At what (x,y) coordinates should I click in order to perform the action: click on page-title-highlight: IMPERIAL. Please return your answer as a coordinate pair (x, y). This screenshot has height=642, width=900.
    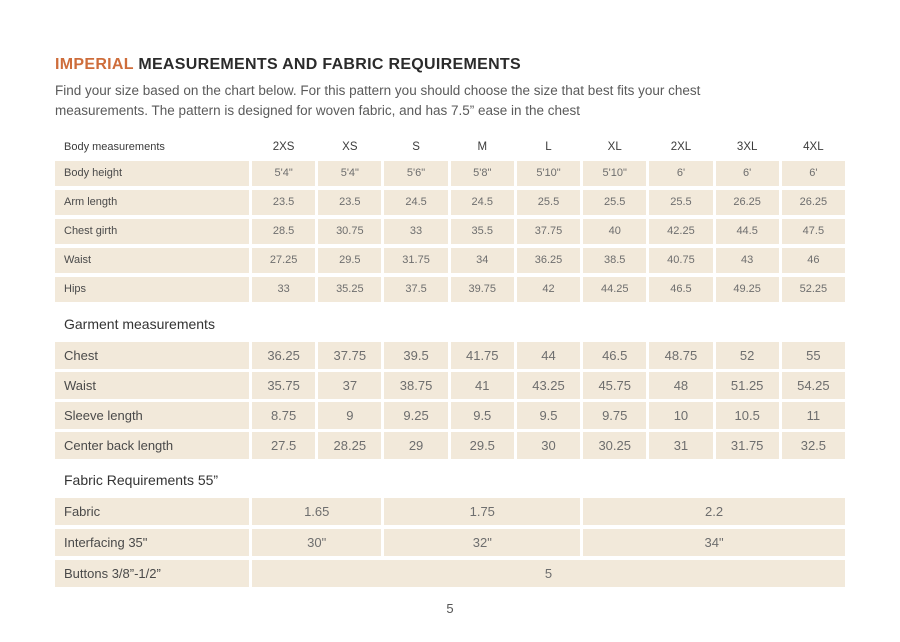
    Looking at the image, I should click on (94, 64).